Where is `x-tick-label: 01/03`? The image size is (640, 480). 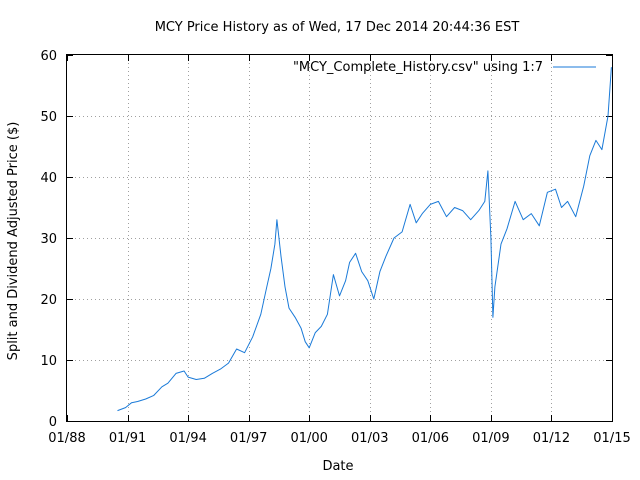 x-tick-label: 01/03 is located at coordinates (369, 438).